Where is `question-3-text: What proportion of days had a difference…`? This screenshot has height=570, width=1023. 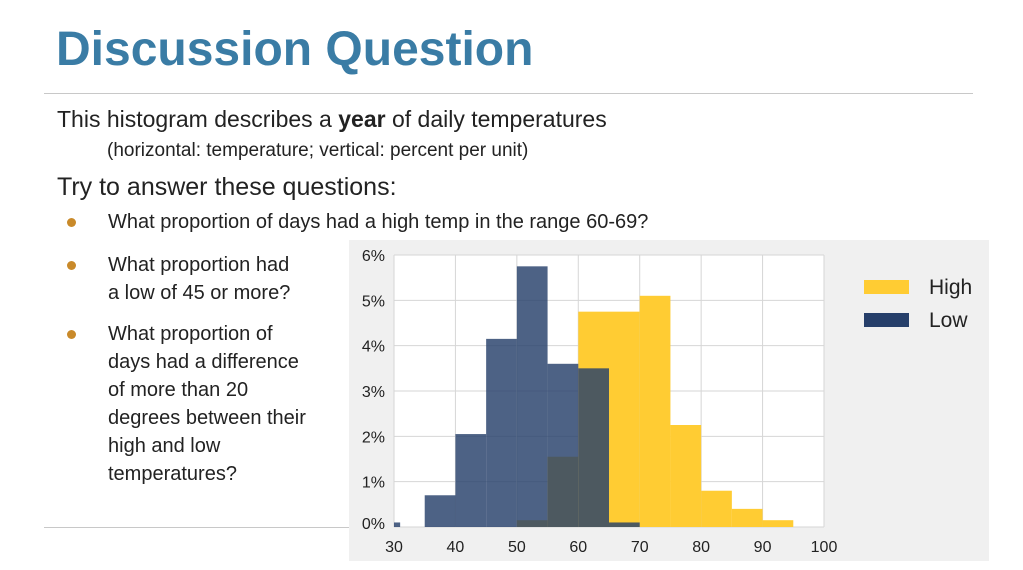
question-3-text: What proportion of days had a difference… is located at coordinates (207, 404).